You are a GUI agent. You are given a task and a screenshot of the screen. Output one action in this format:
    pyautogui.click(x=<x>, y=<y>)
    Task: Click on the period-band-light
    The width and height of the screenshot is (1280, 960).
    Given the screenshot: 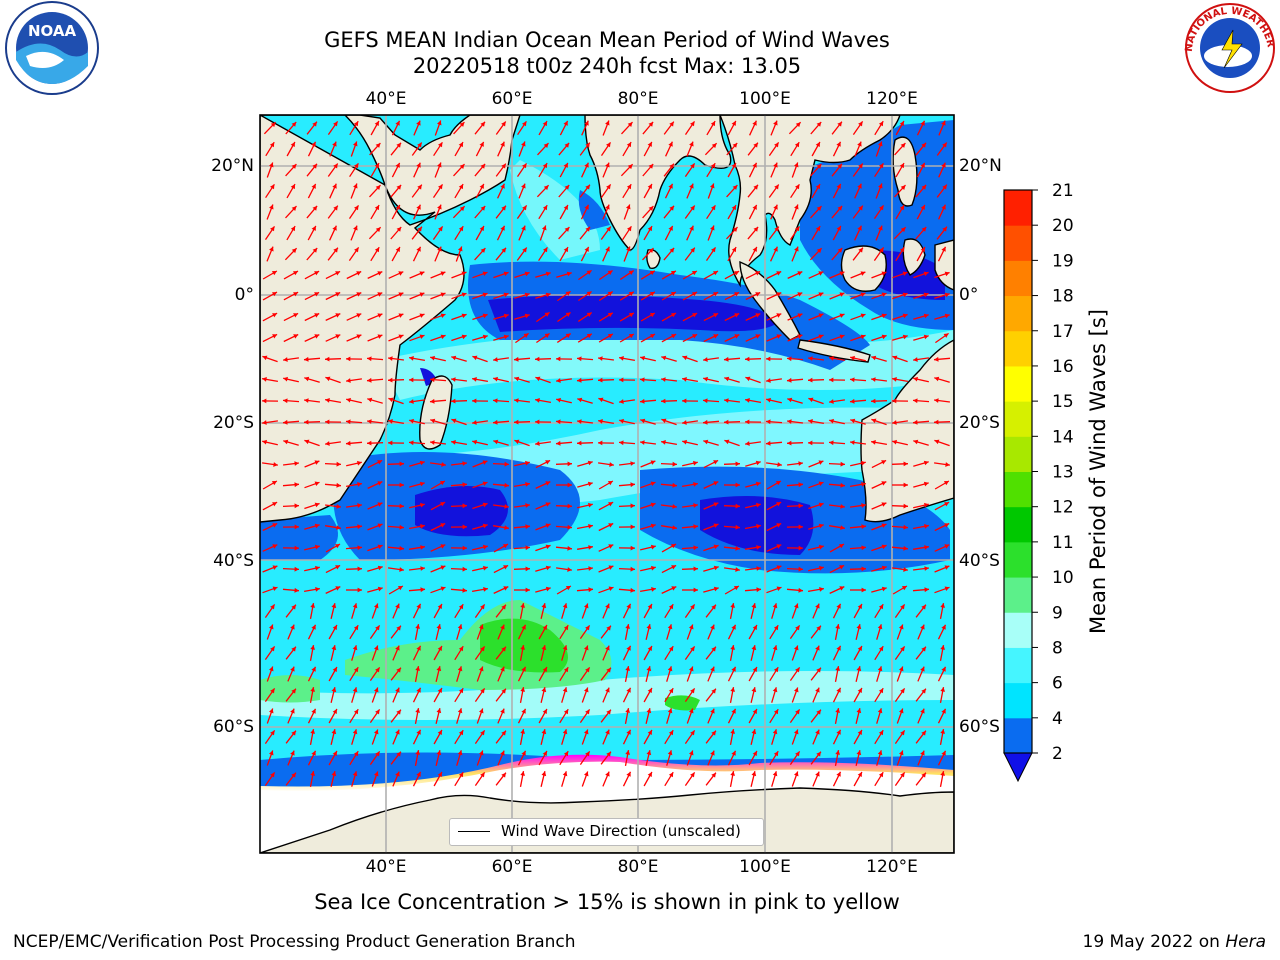 What is the action you would take?
    pyautogui.click(x=607, y=695)
    